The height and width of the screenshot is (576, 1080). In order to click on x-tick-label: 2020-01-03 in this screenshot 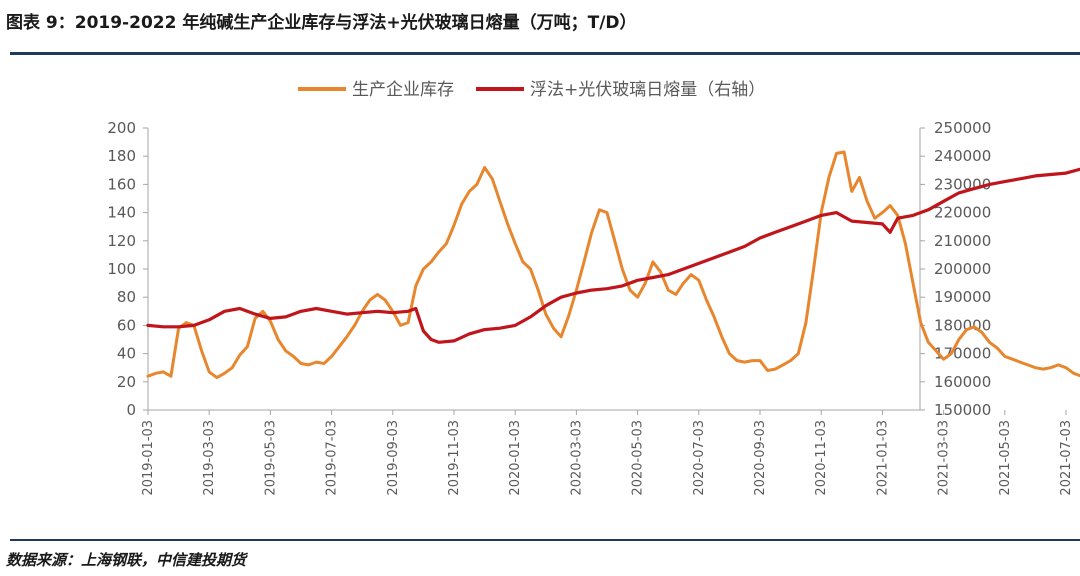, I will do `click(515, 458)`.